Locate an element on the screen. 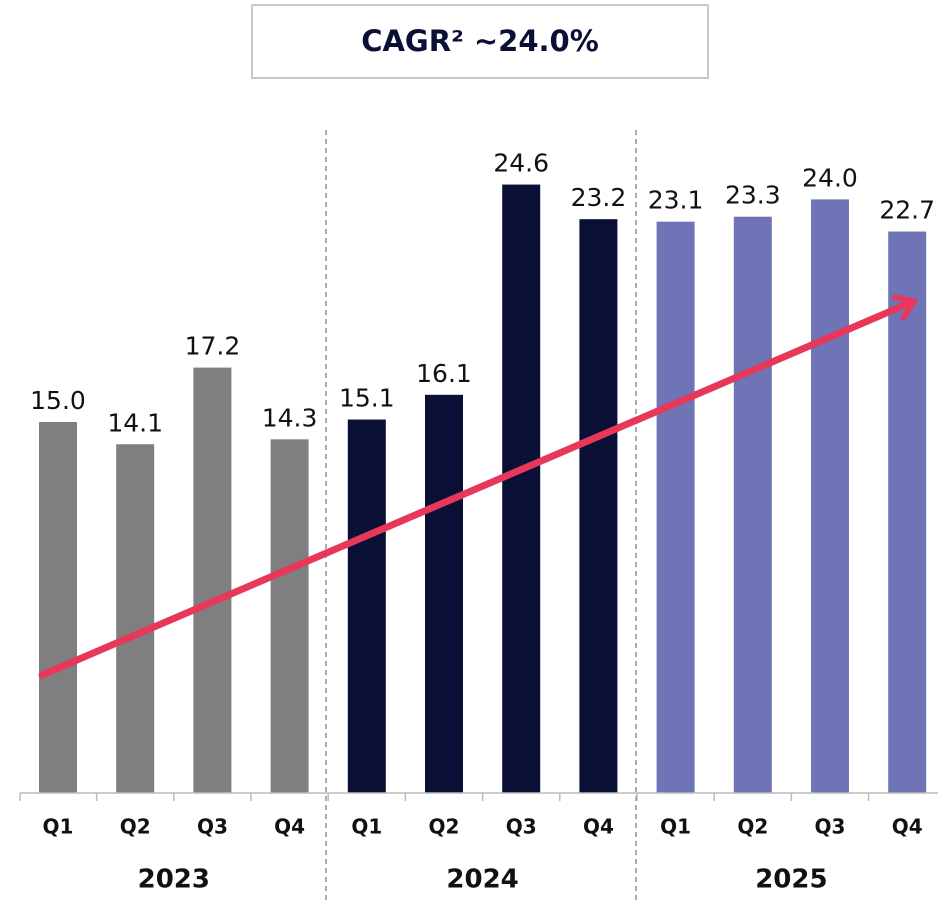  value-label: 14.3 is located at coordinates (290, 417).